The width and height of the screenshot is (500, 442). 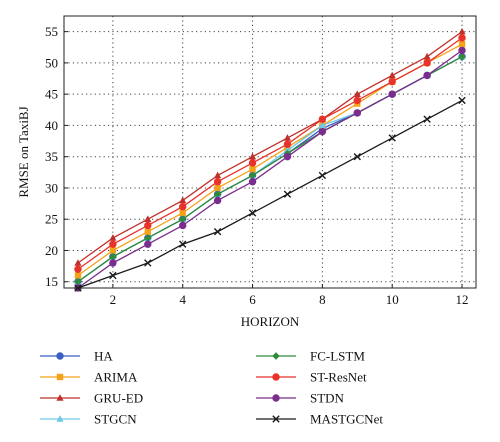 I want to click on legend-label: GRU-ED, so click(x=118, y=398).